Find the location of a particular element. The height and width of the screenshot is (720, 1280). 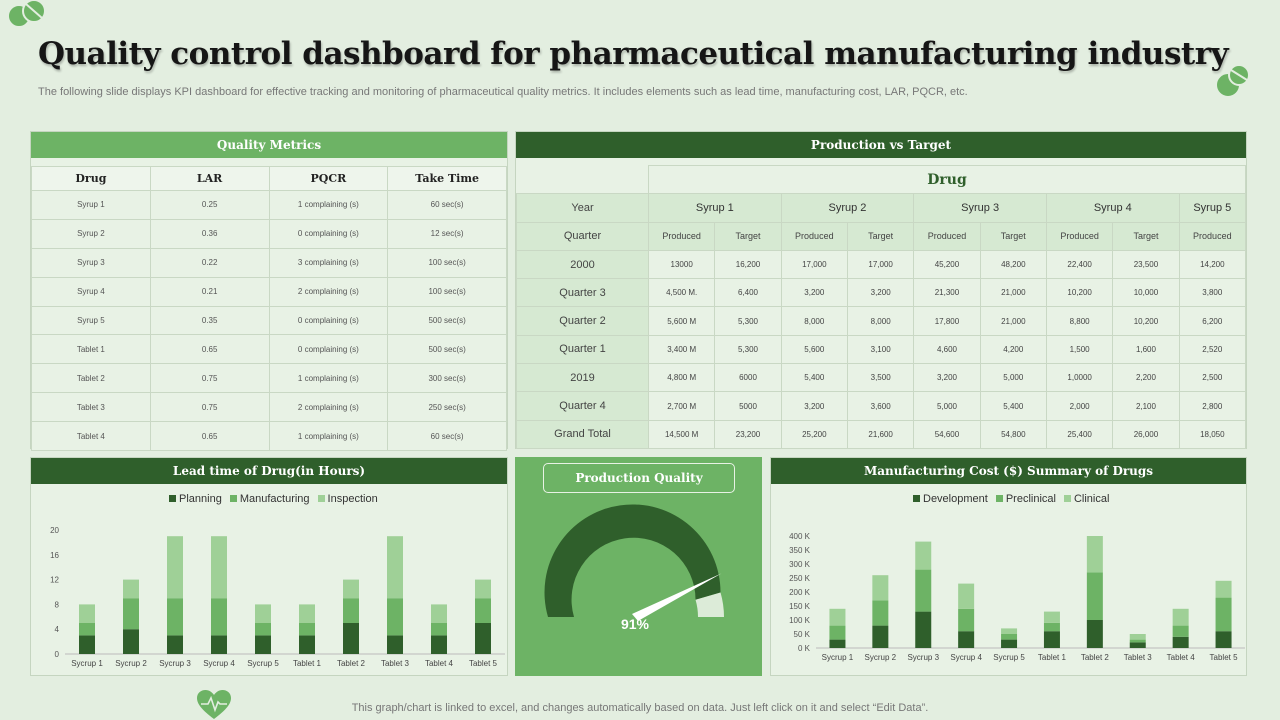

row-label: Grand Total is located at coordinates (582, 434).